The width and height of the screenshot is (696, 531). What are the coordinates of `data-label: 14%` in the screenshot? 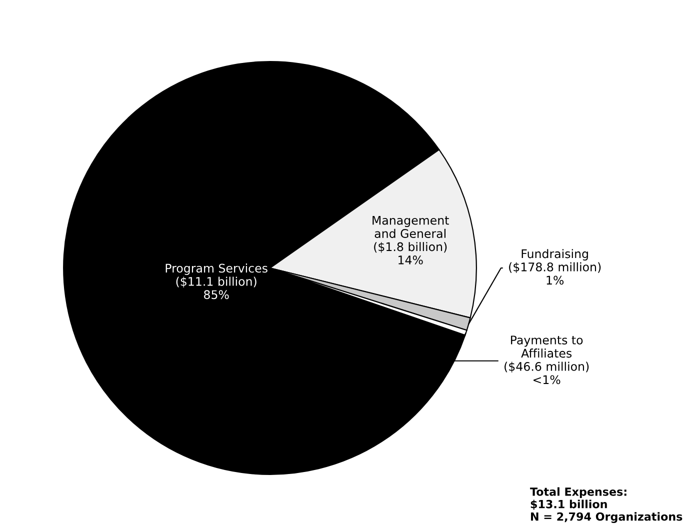 It's located at (410, 259).